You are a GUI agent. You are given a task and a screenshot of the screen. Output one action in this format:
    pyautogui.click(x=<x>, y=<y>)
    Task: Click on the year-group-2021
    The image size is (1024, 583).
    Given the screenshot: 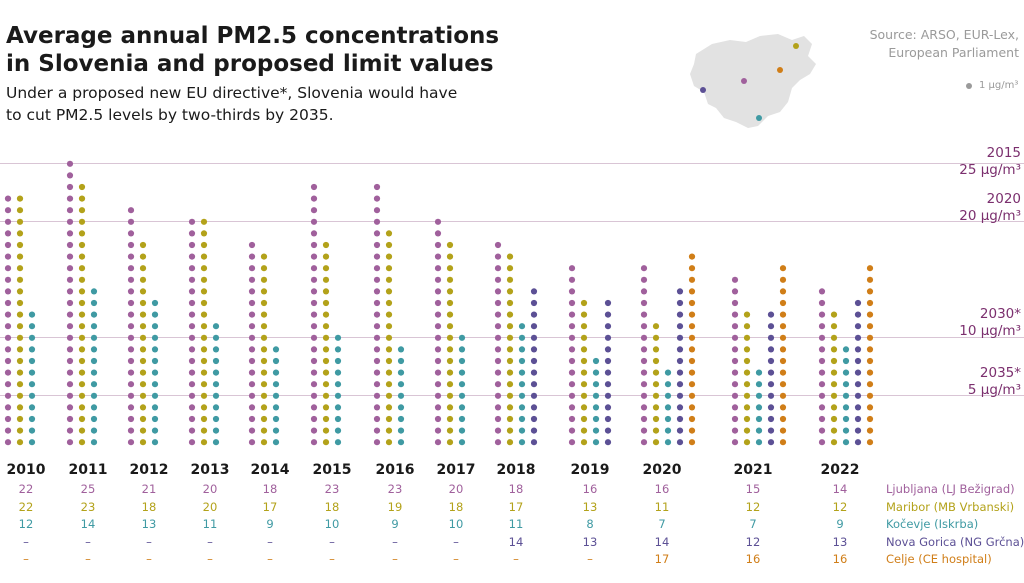 What is the action you would take?
    pyautogui.click(x=759, y=355)
    